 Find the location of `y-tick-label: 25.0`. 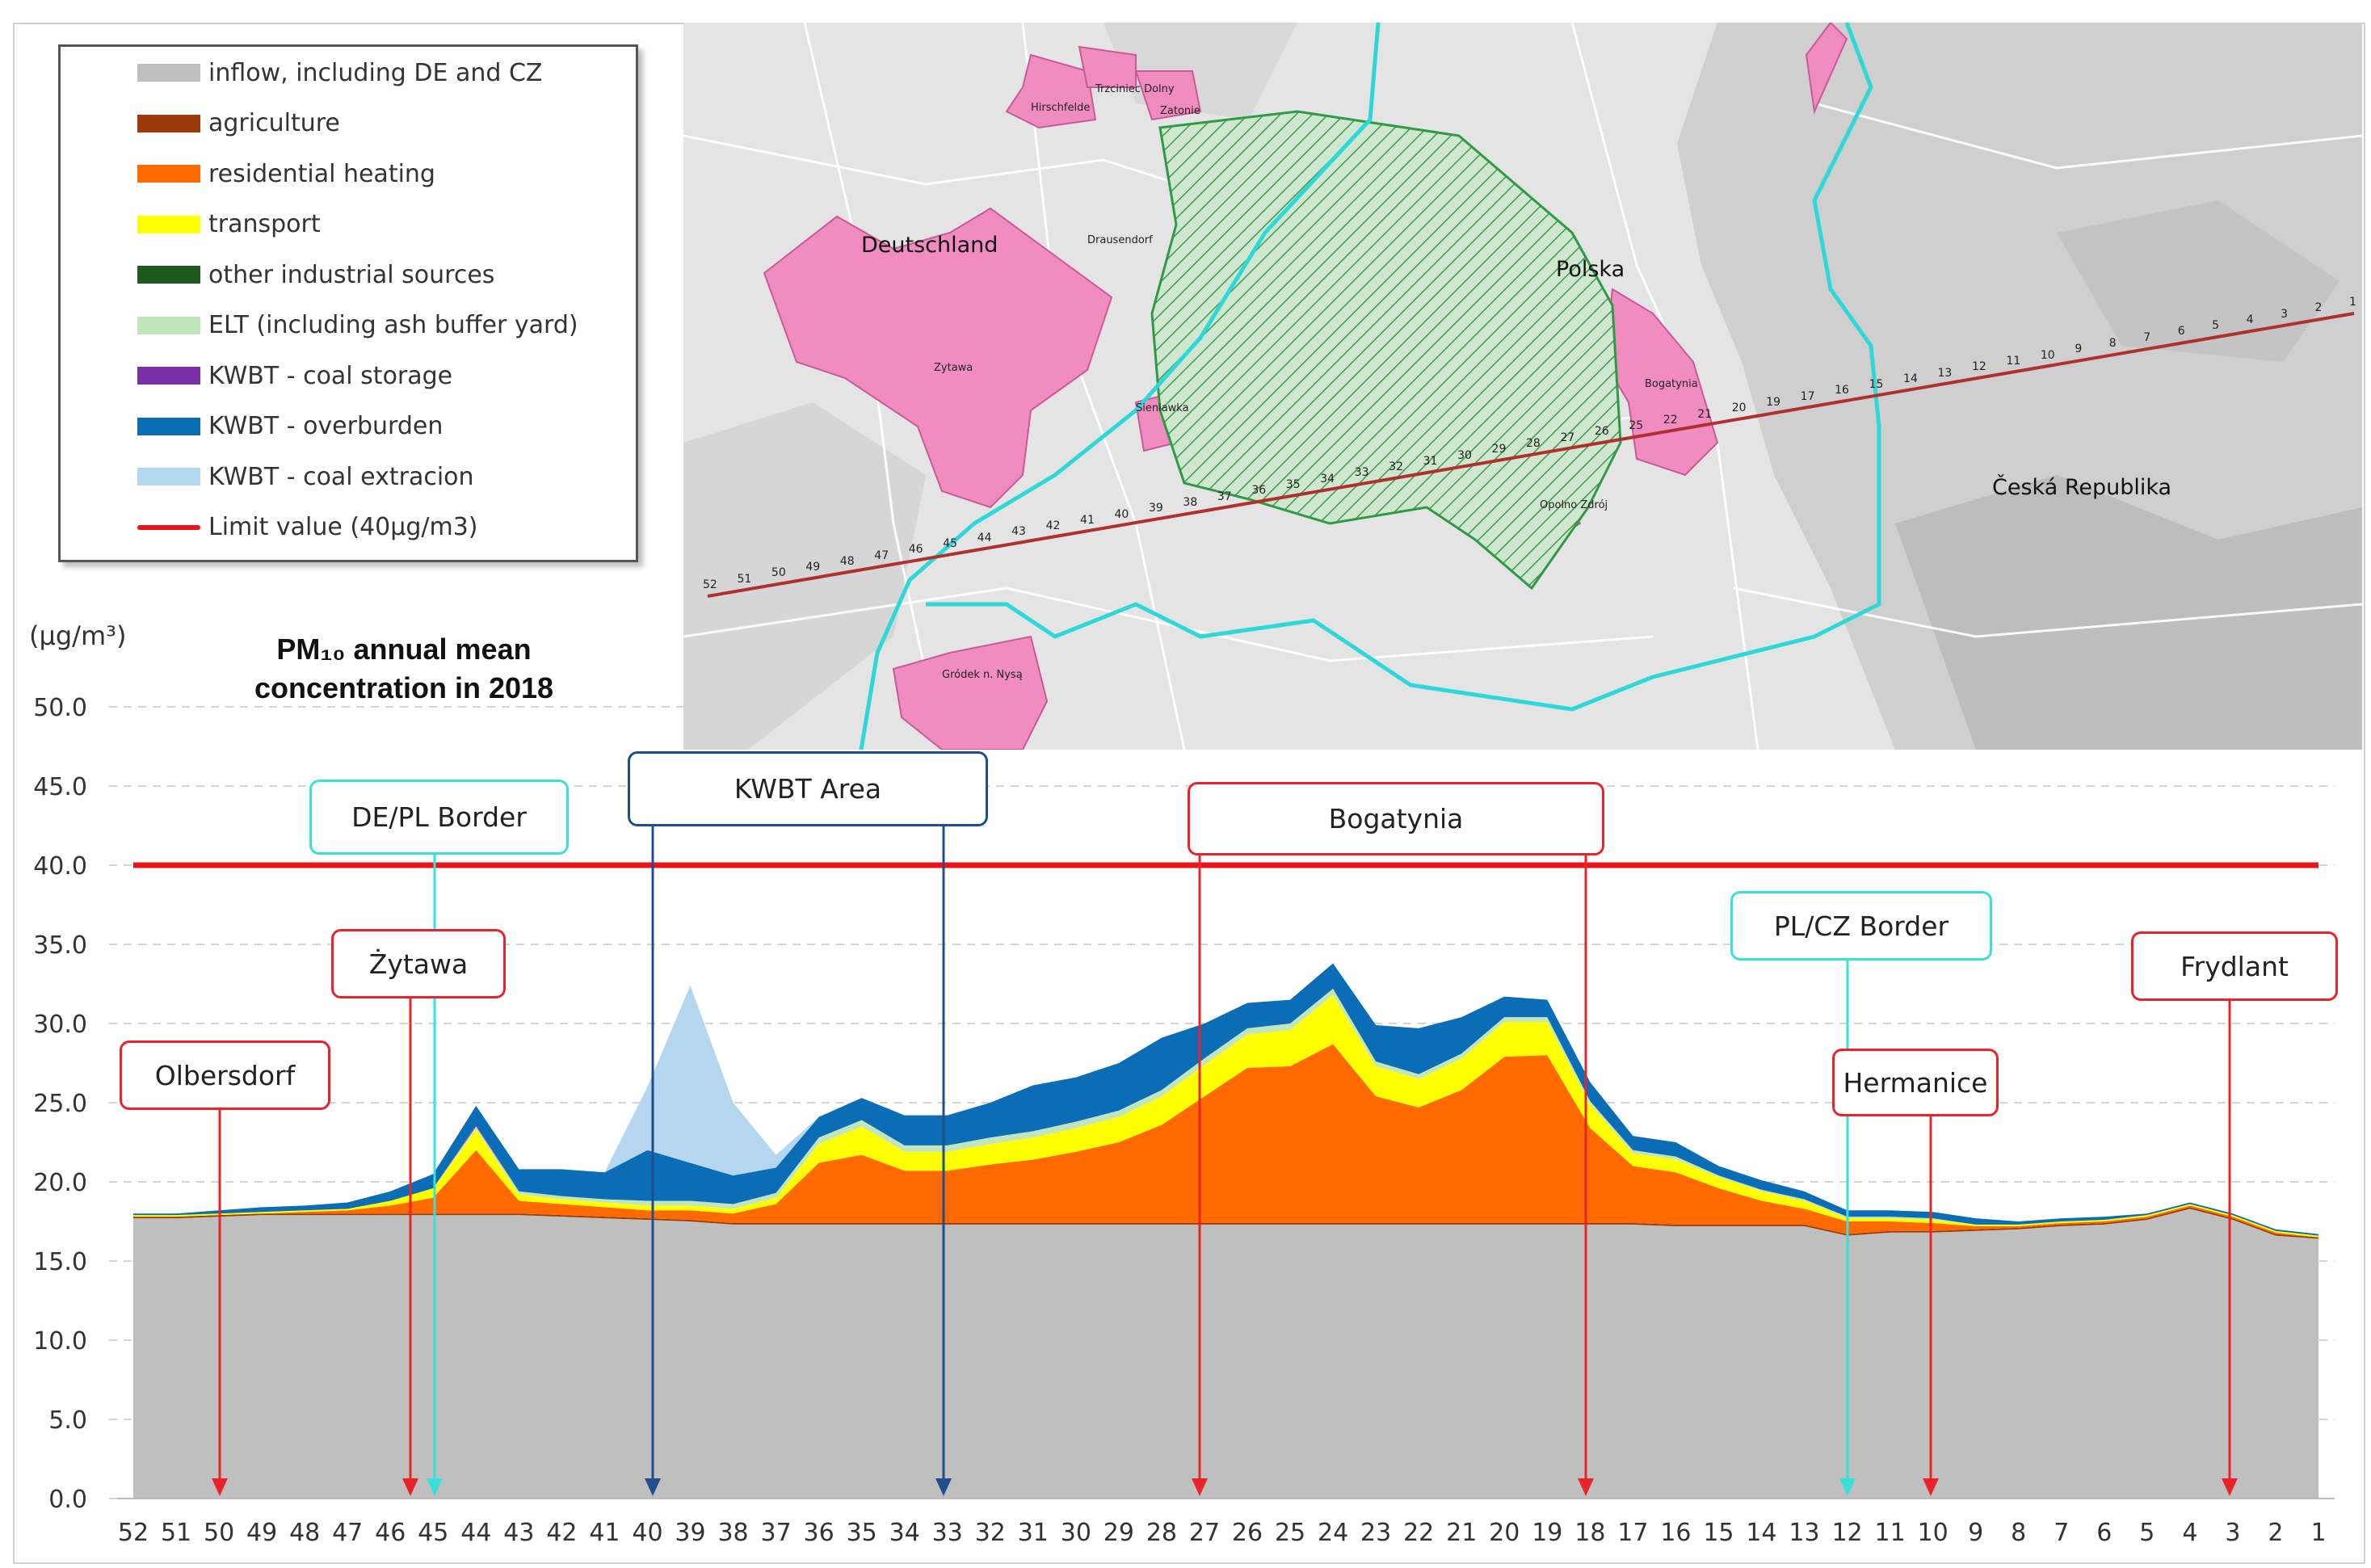

y-tick-label: 25.0 is located at coordinates (60, 1104).